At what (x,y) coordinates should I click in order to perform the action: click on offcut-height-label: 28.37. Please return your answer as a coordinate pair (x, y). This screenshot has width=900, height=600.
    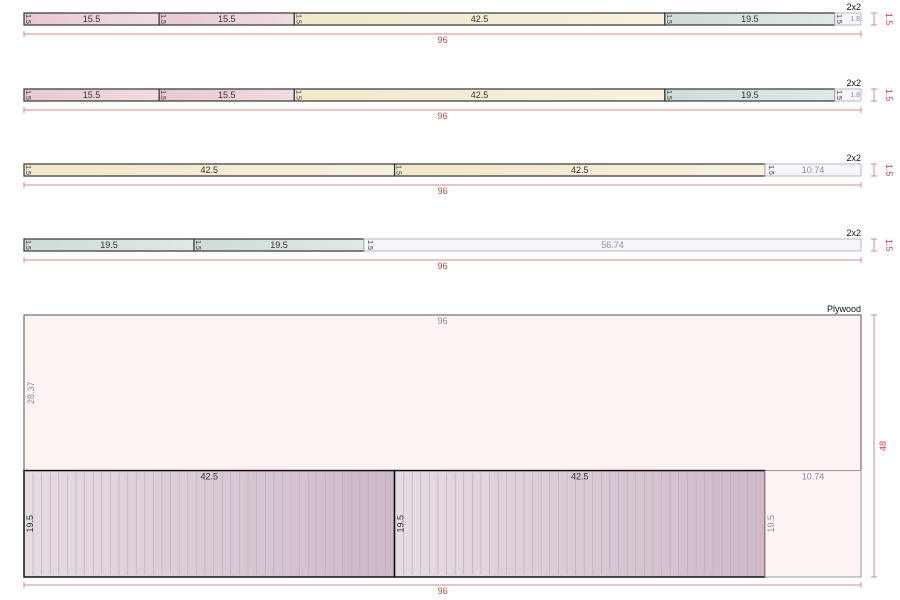
    Looking at the image, I should click on (31, 393).